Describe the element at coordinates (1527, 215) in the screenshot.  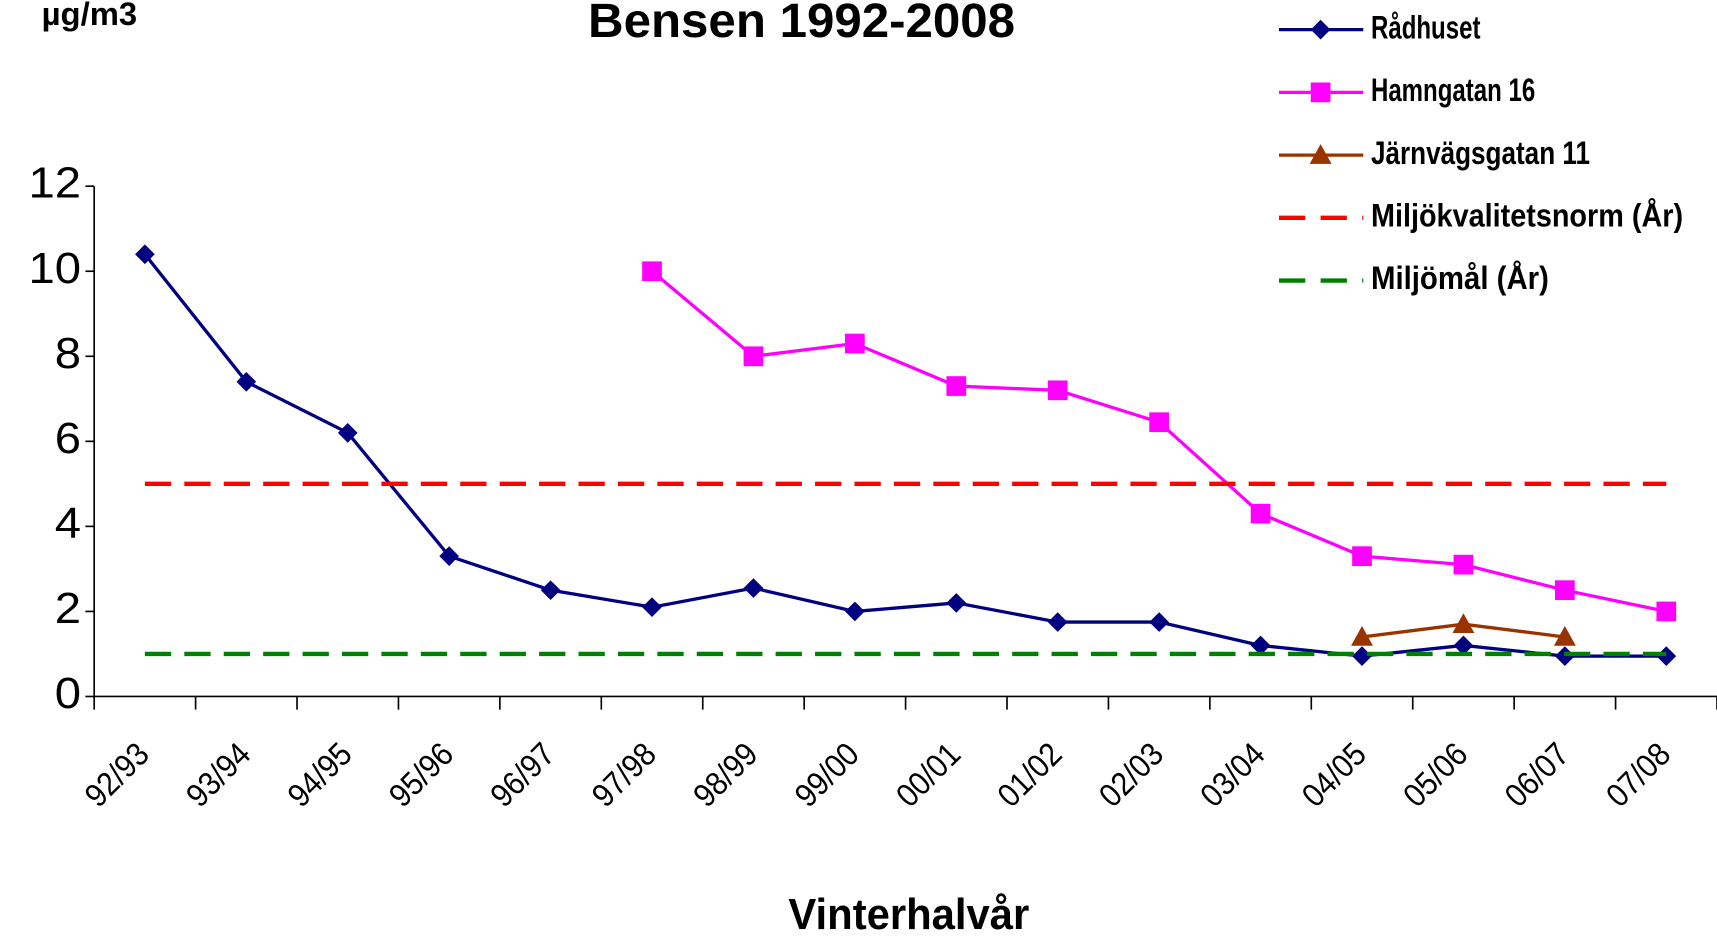
I see `legend-label: Miljökvalitetsnorm (År)` at that location.